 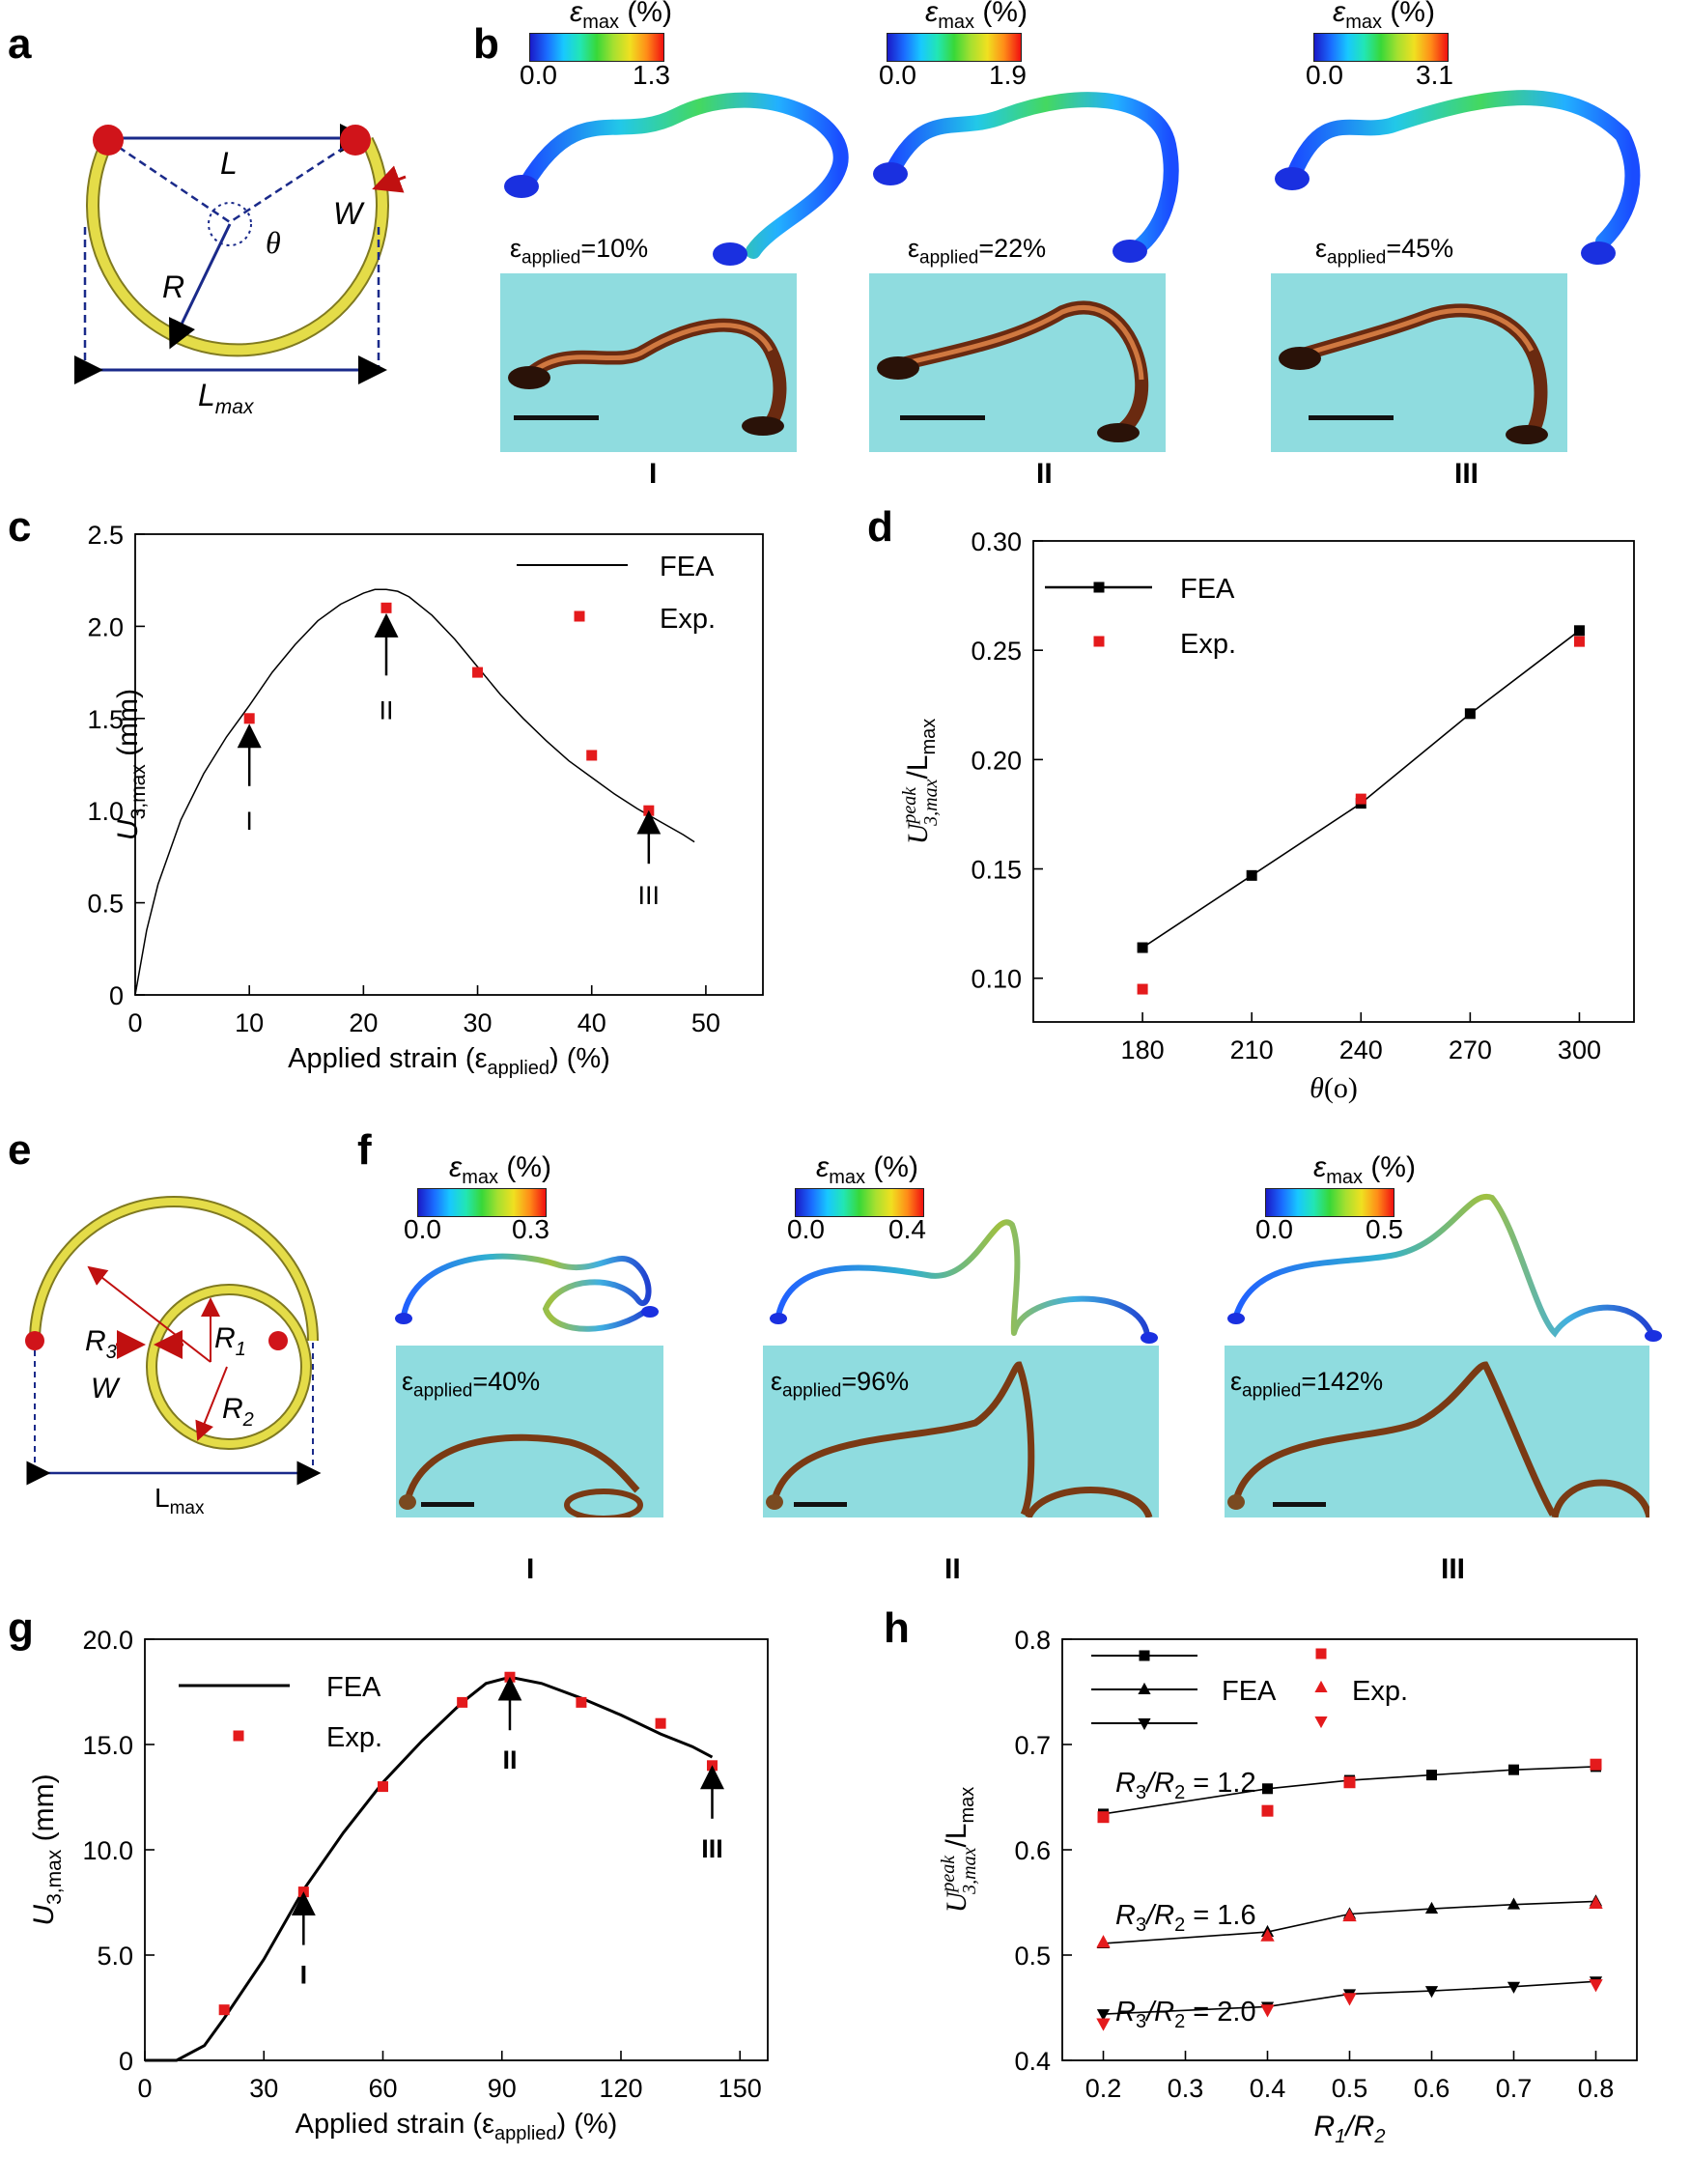 I want to click on x-tick-label: 210, so click(x=1252, y=1050).